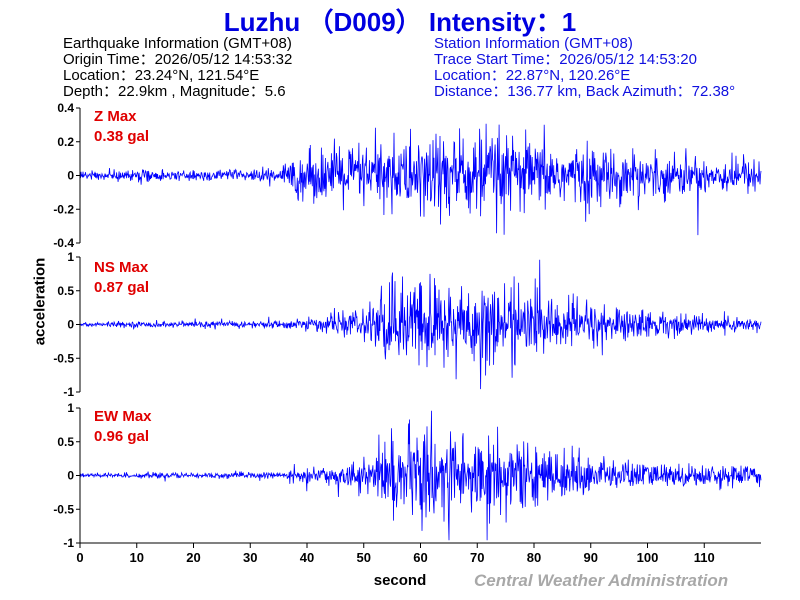 The height and width of the screenshot is (600, 800). Describe the element at coordinates (122, 136) in the screenshot. I see `z-max-value: 0.38 gal` at that location.